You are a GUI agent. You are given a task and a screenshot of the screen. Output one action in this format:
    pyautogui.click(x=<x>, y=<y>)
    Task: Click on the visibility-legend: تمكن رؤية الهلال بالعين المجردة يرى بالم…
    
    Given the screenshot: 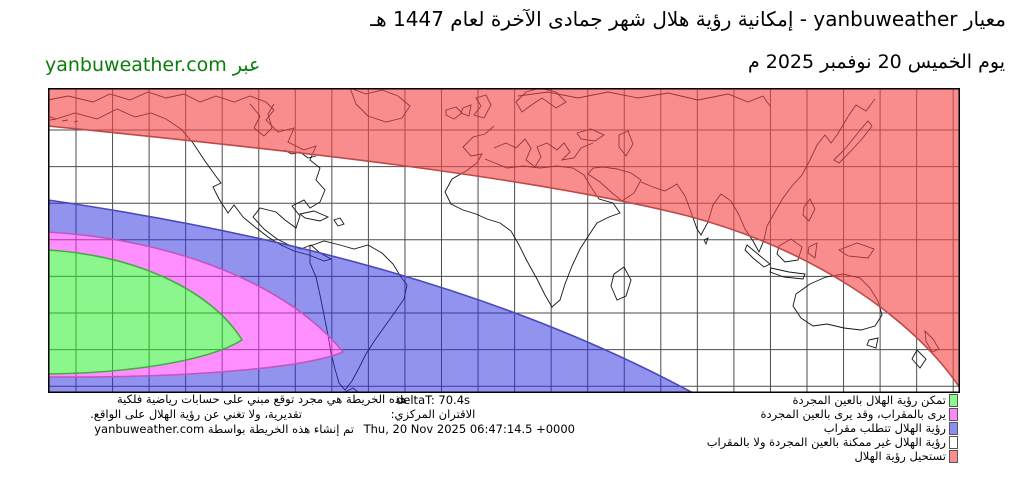 What is the action you would take?
    pyautogui.click(x=832, y=428)
    